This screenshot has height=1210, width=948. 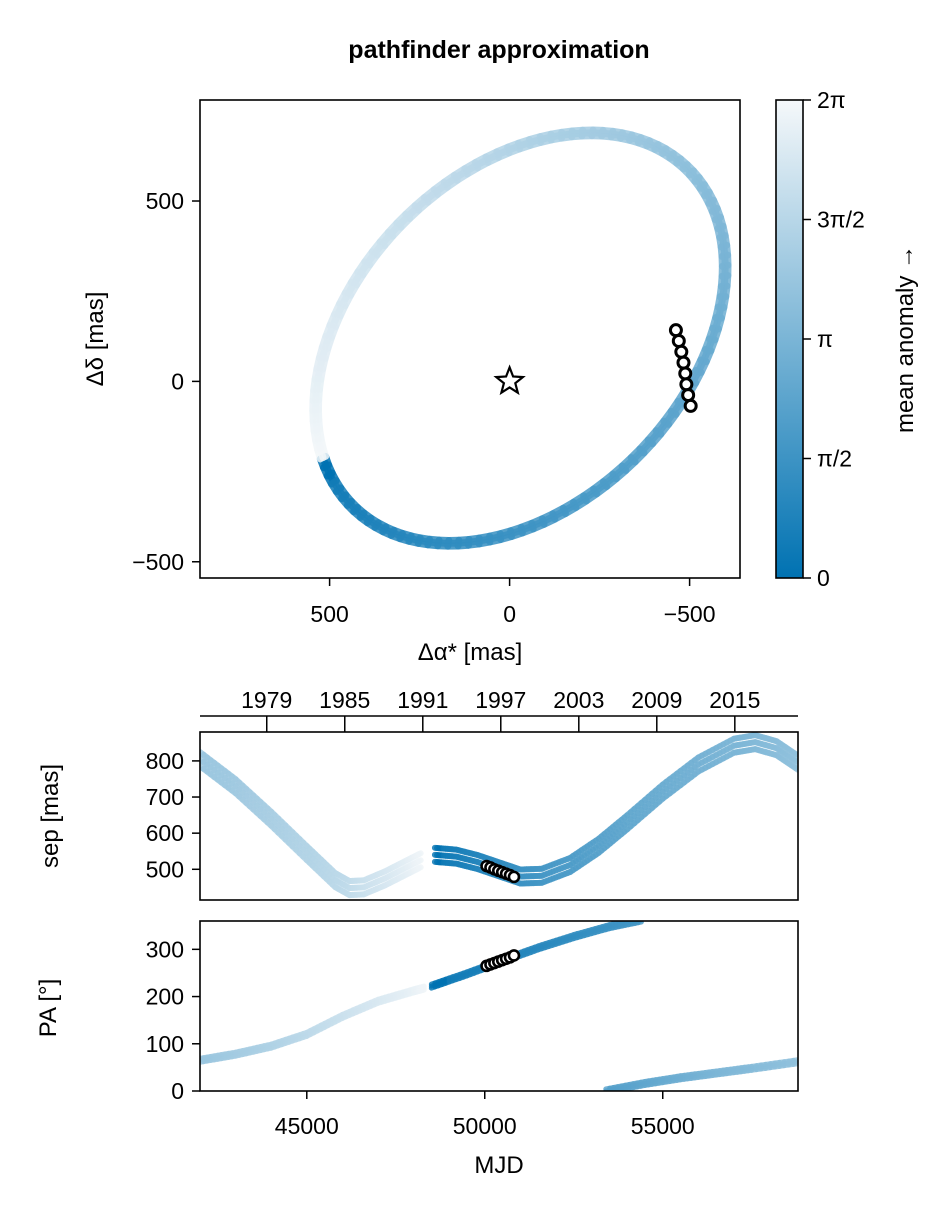 I want to click on separation-frame, so click(x=499, y=816).